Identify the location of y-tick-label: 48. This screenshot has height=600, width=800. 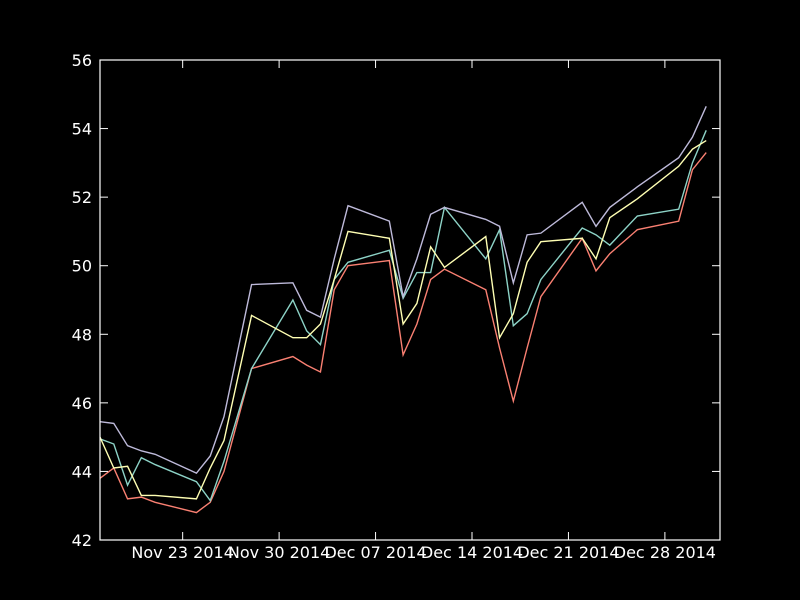
(82, 334).